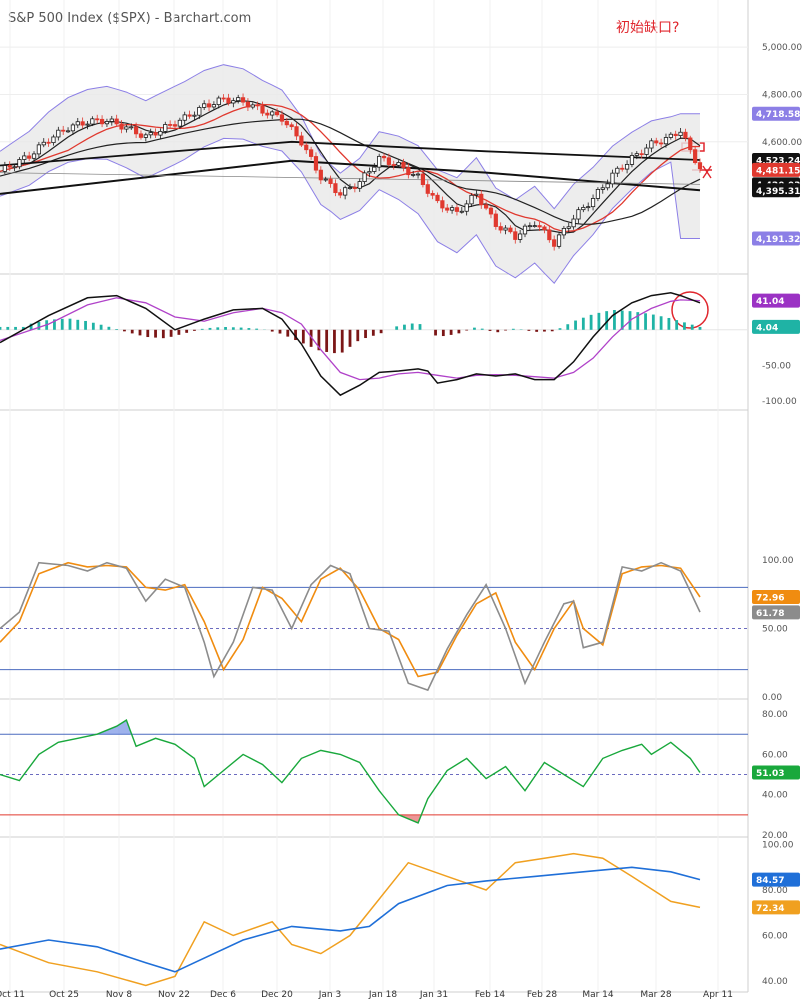 Image resolution: width=806 pixels, height=1000 pixels. What do you see at coordinates (778, 171) in the screenshot?
I see `svg-text: 4,481.15` at bounding box center [778, 171].